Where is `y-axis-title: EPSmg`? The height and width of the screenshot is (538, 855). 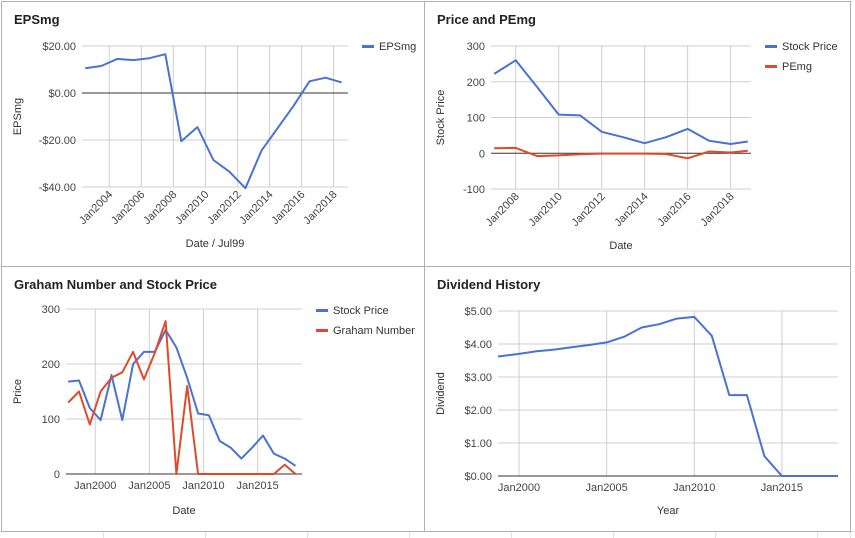
y-axis-title: EPSmg is located at coordinates (18, 116).